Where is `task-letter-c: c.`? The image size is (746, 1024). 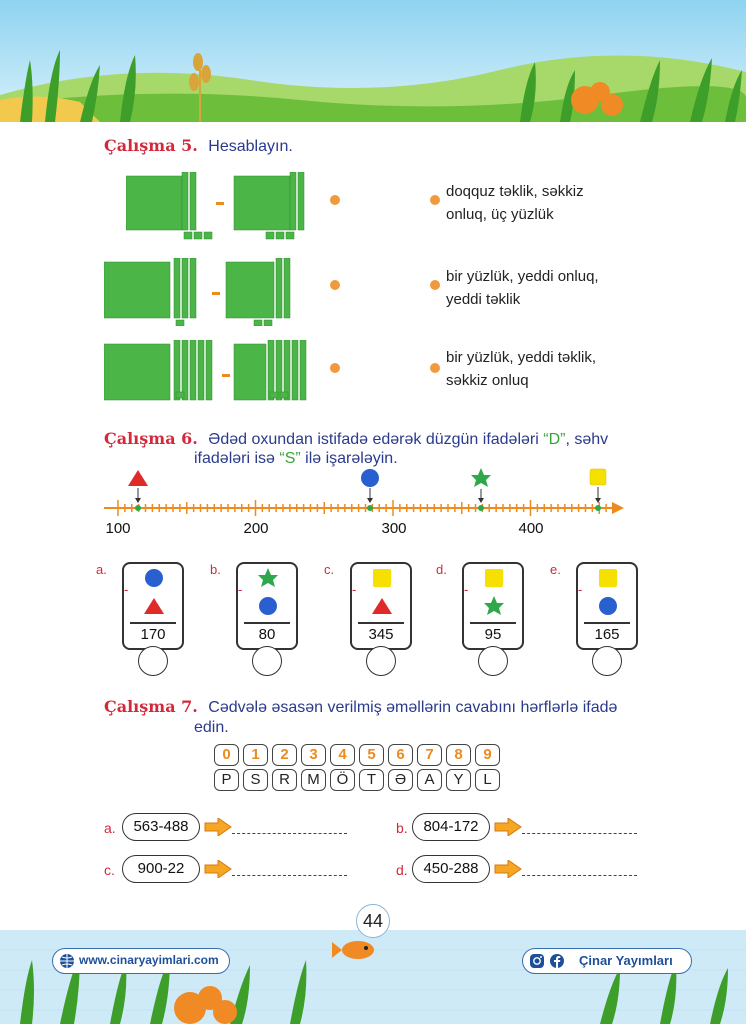 task-letter-c: c. is located at coordinates (109, 870).